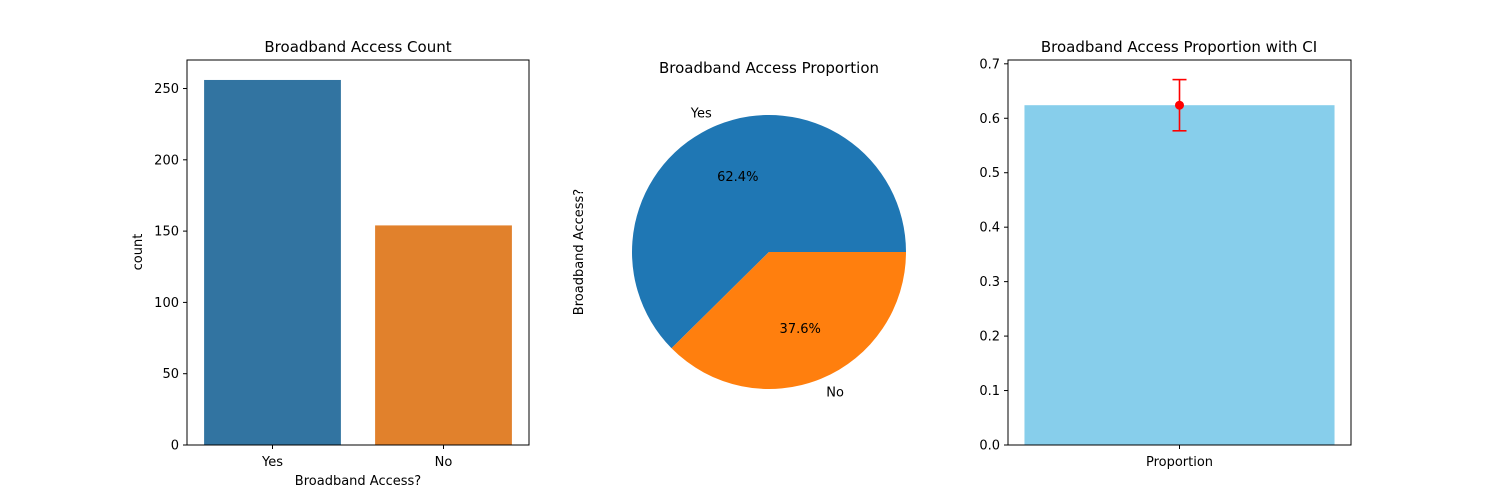 This screenshot has width=1500, height=500. What do you see at coordinates (769, 68) in the screenshot?
I see `chart2-title: Broadband Access Proportion` at bounding box center [769, 68].